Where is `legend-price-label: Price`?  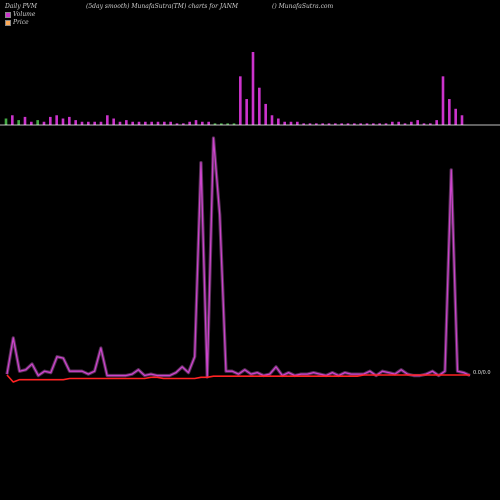 legend-price-label: Price is located at coordinates (21, 22).